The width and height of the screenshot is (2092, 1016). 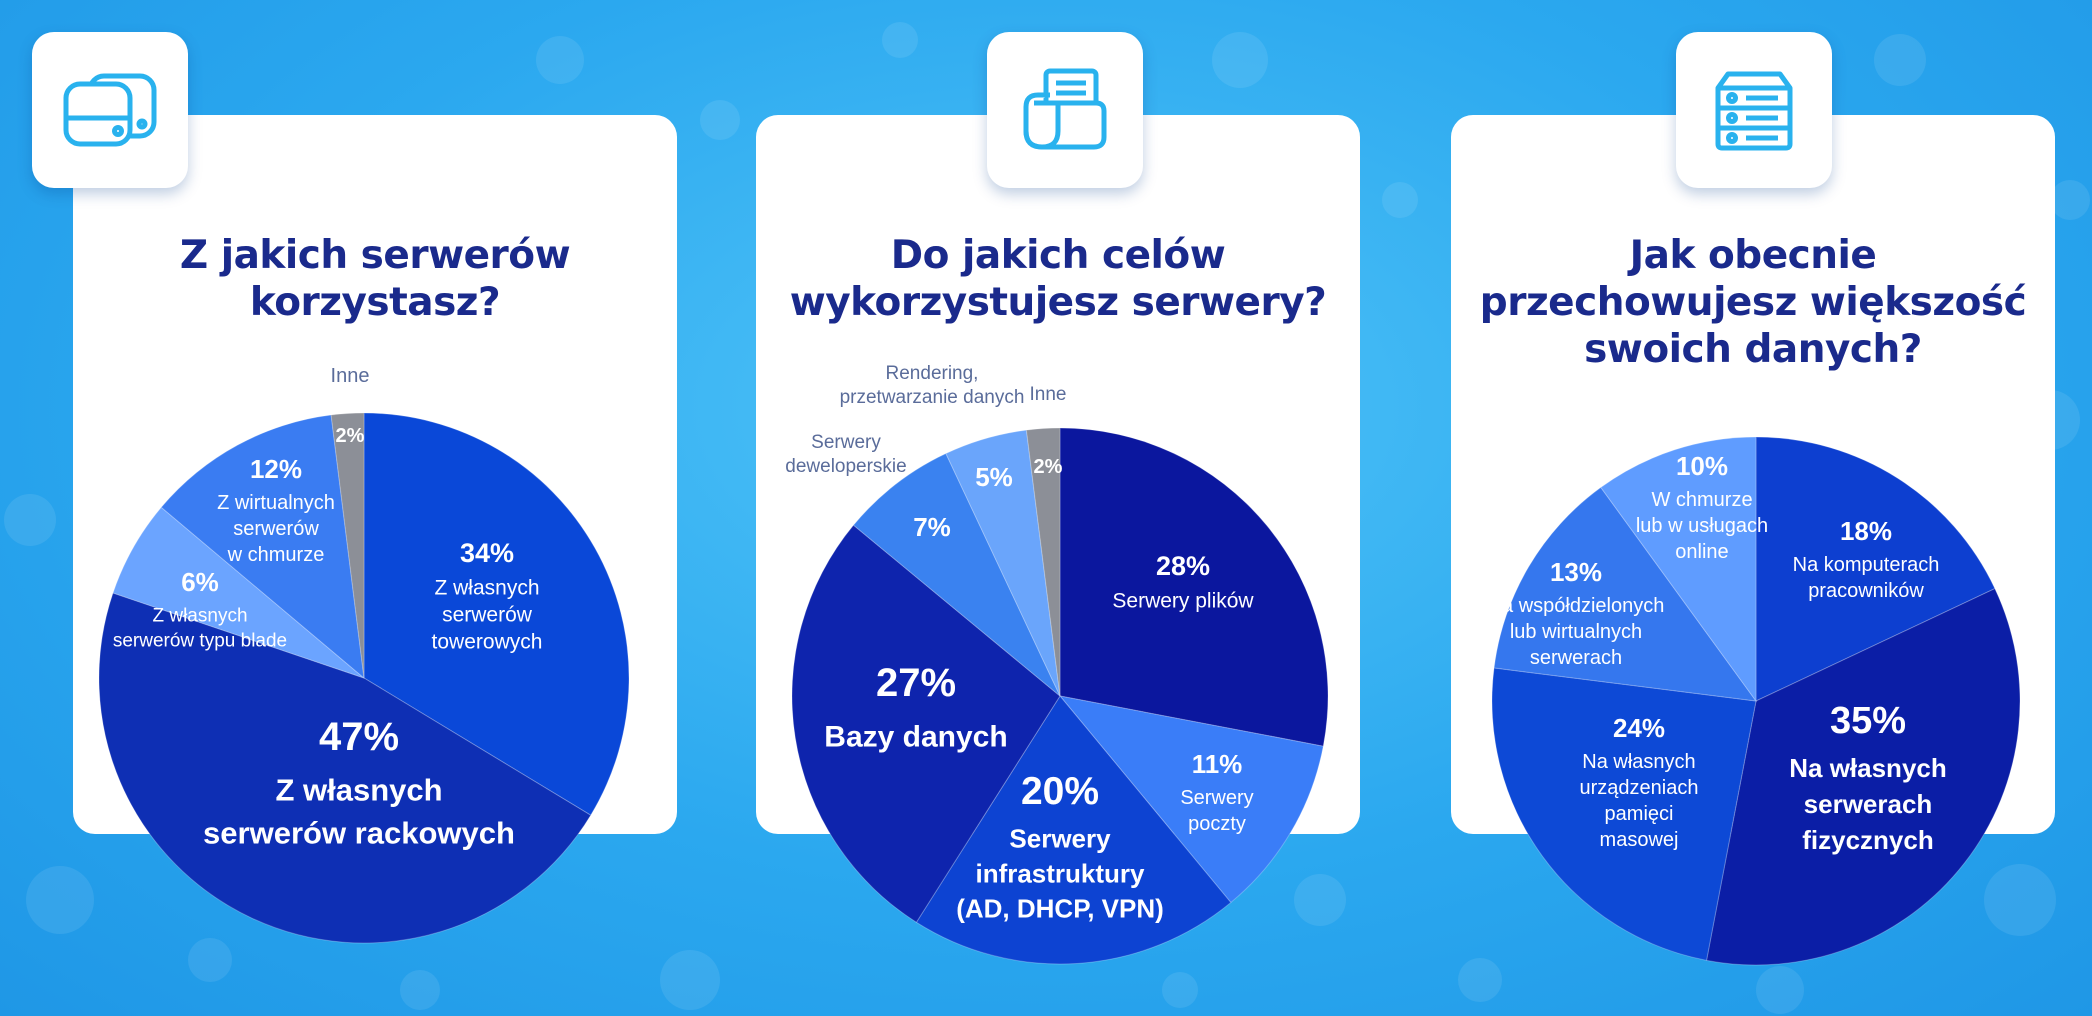 I want to click on slice-value-label: 11%, so click(x=1217, y=764).